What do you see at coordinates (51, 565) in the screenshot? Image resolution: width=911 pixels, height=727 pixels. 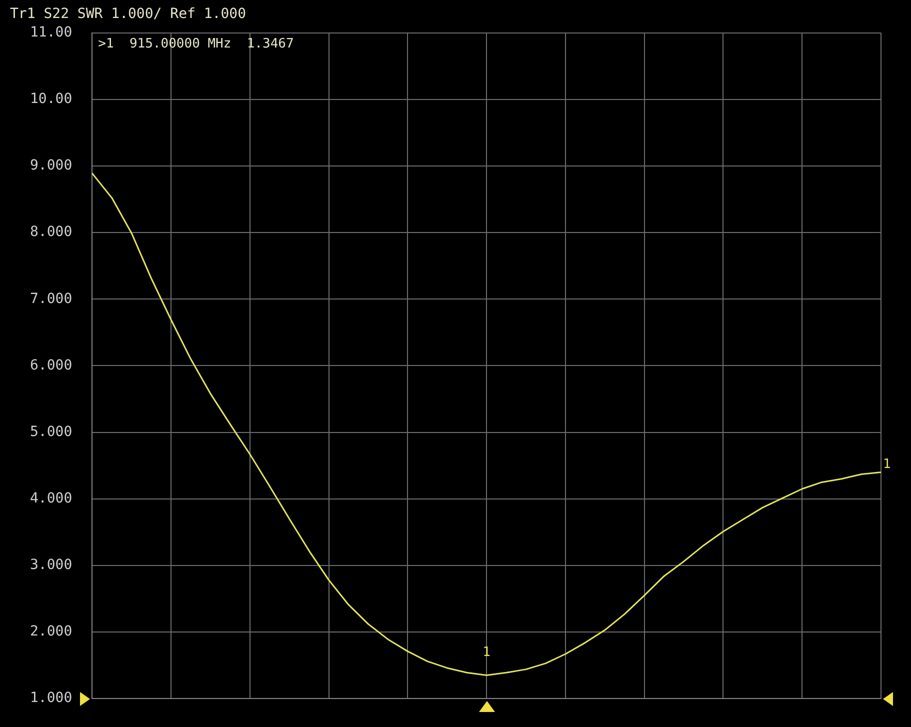 I see `y-tick-label: 3.000` at bounding box center [51, 565].